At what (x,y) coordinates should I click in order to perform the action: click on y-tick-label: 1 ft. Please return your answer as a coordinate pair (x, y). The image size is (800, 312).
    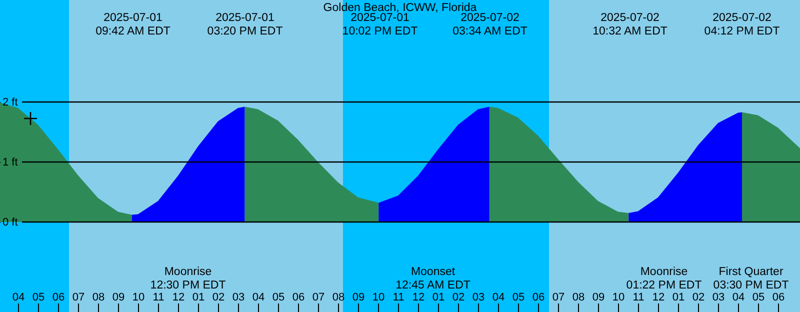
    Looking at the image, I should click on (10, 162).